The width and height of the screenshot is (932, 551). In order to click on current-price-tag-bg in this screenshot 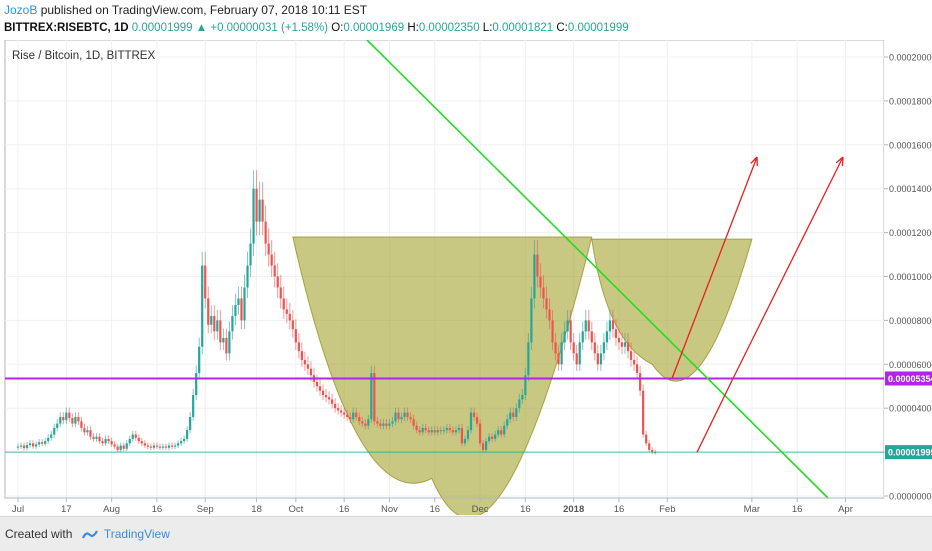, I will do `click(908, 452)`.